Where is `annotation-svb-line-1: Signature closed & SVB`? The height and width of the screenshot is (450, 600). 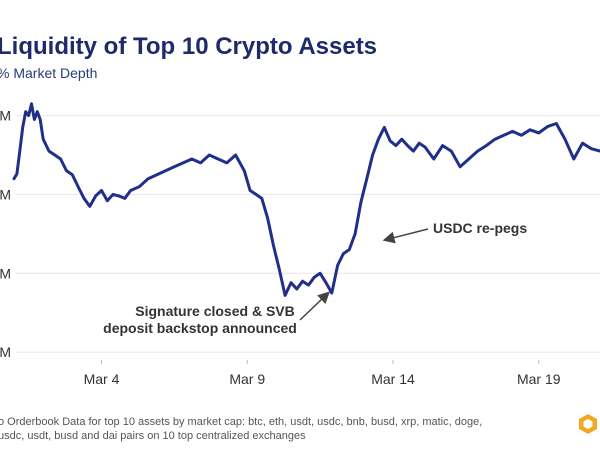 annotation-svb-line-1: Signature closed & SVB is located at coordinates (214, 311).